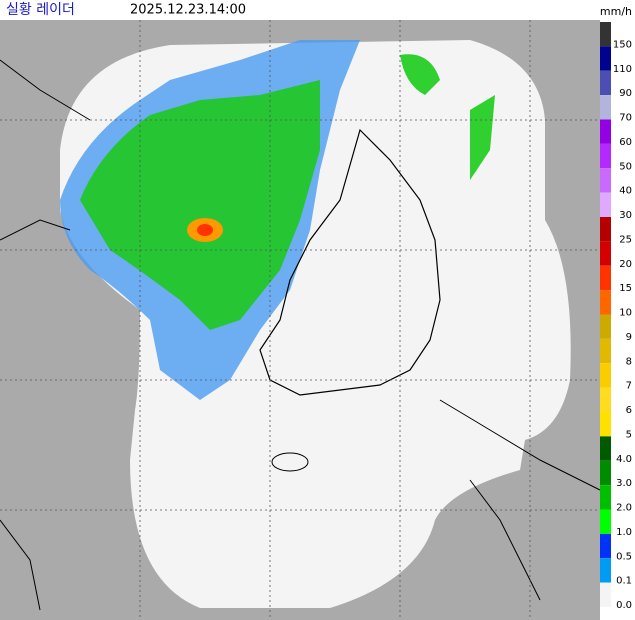 The width and height of the screenshot is (635, 620). Describe the element at coordinates (447, 117) in the screenshot. I see `rain-area-east` at that location.